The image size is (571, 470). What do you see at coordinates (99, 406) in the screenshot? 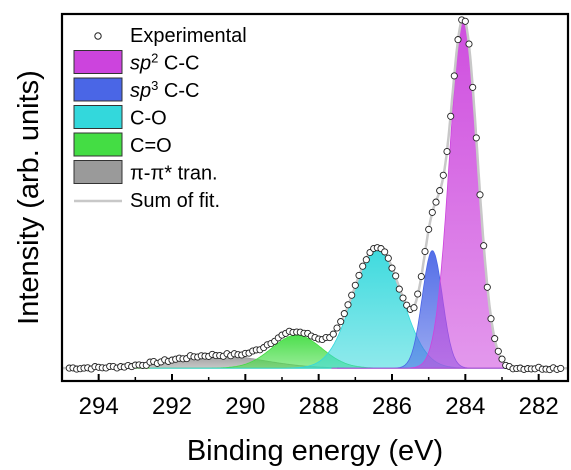
I see `x-tick-label: 294` at bounding box center [99, 406].